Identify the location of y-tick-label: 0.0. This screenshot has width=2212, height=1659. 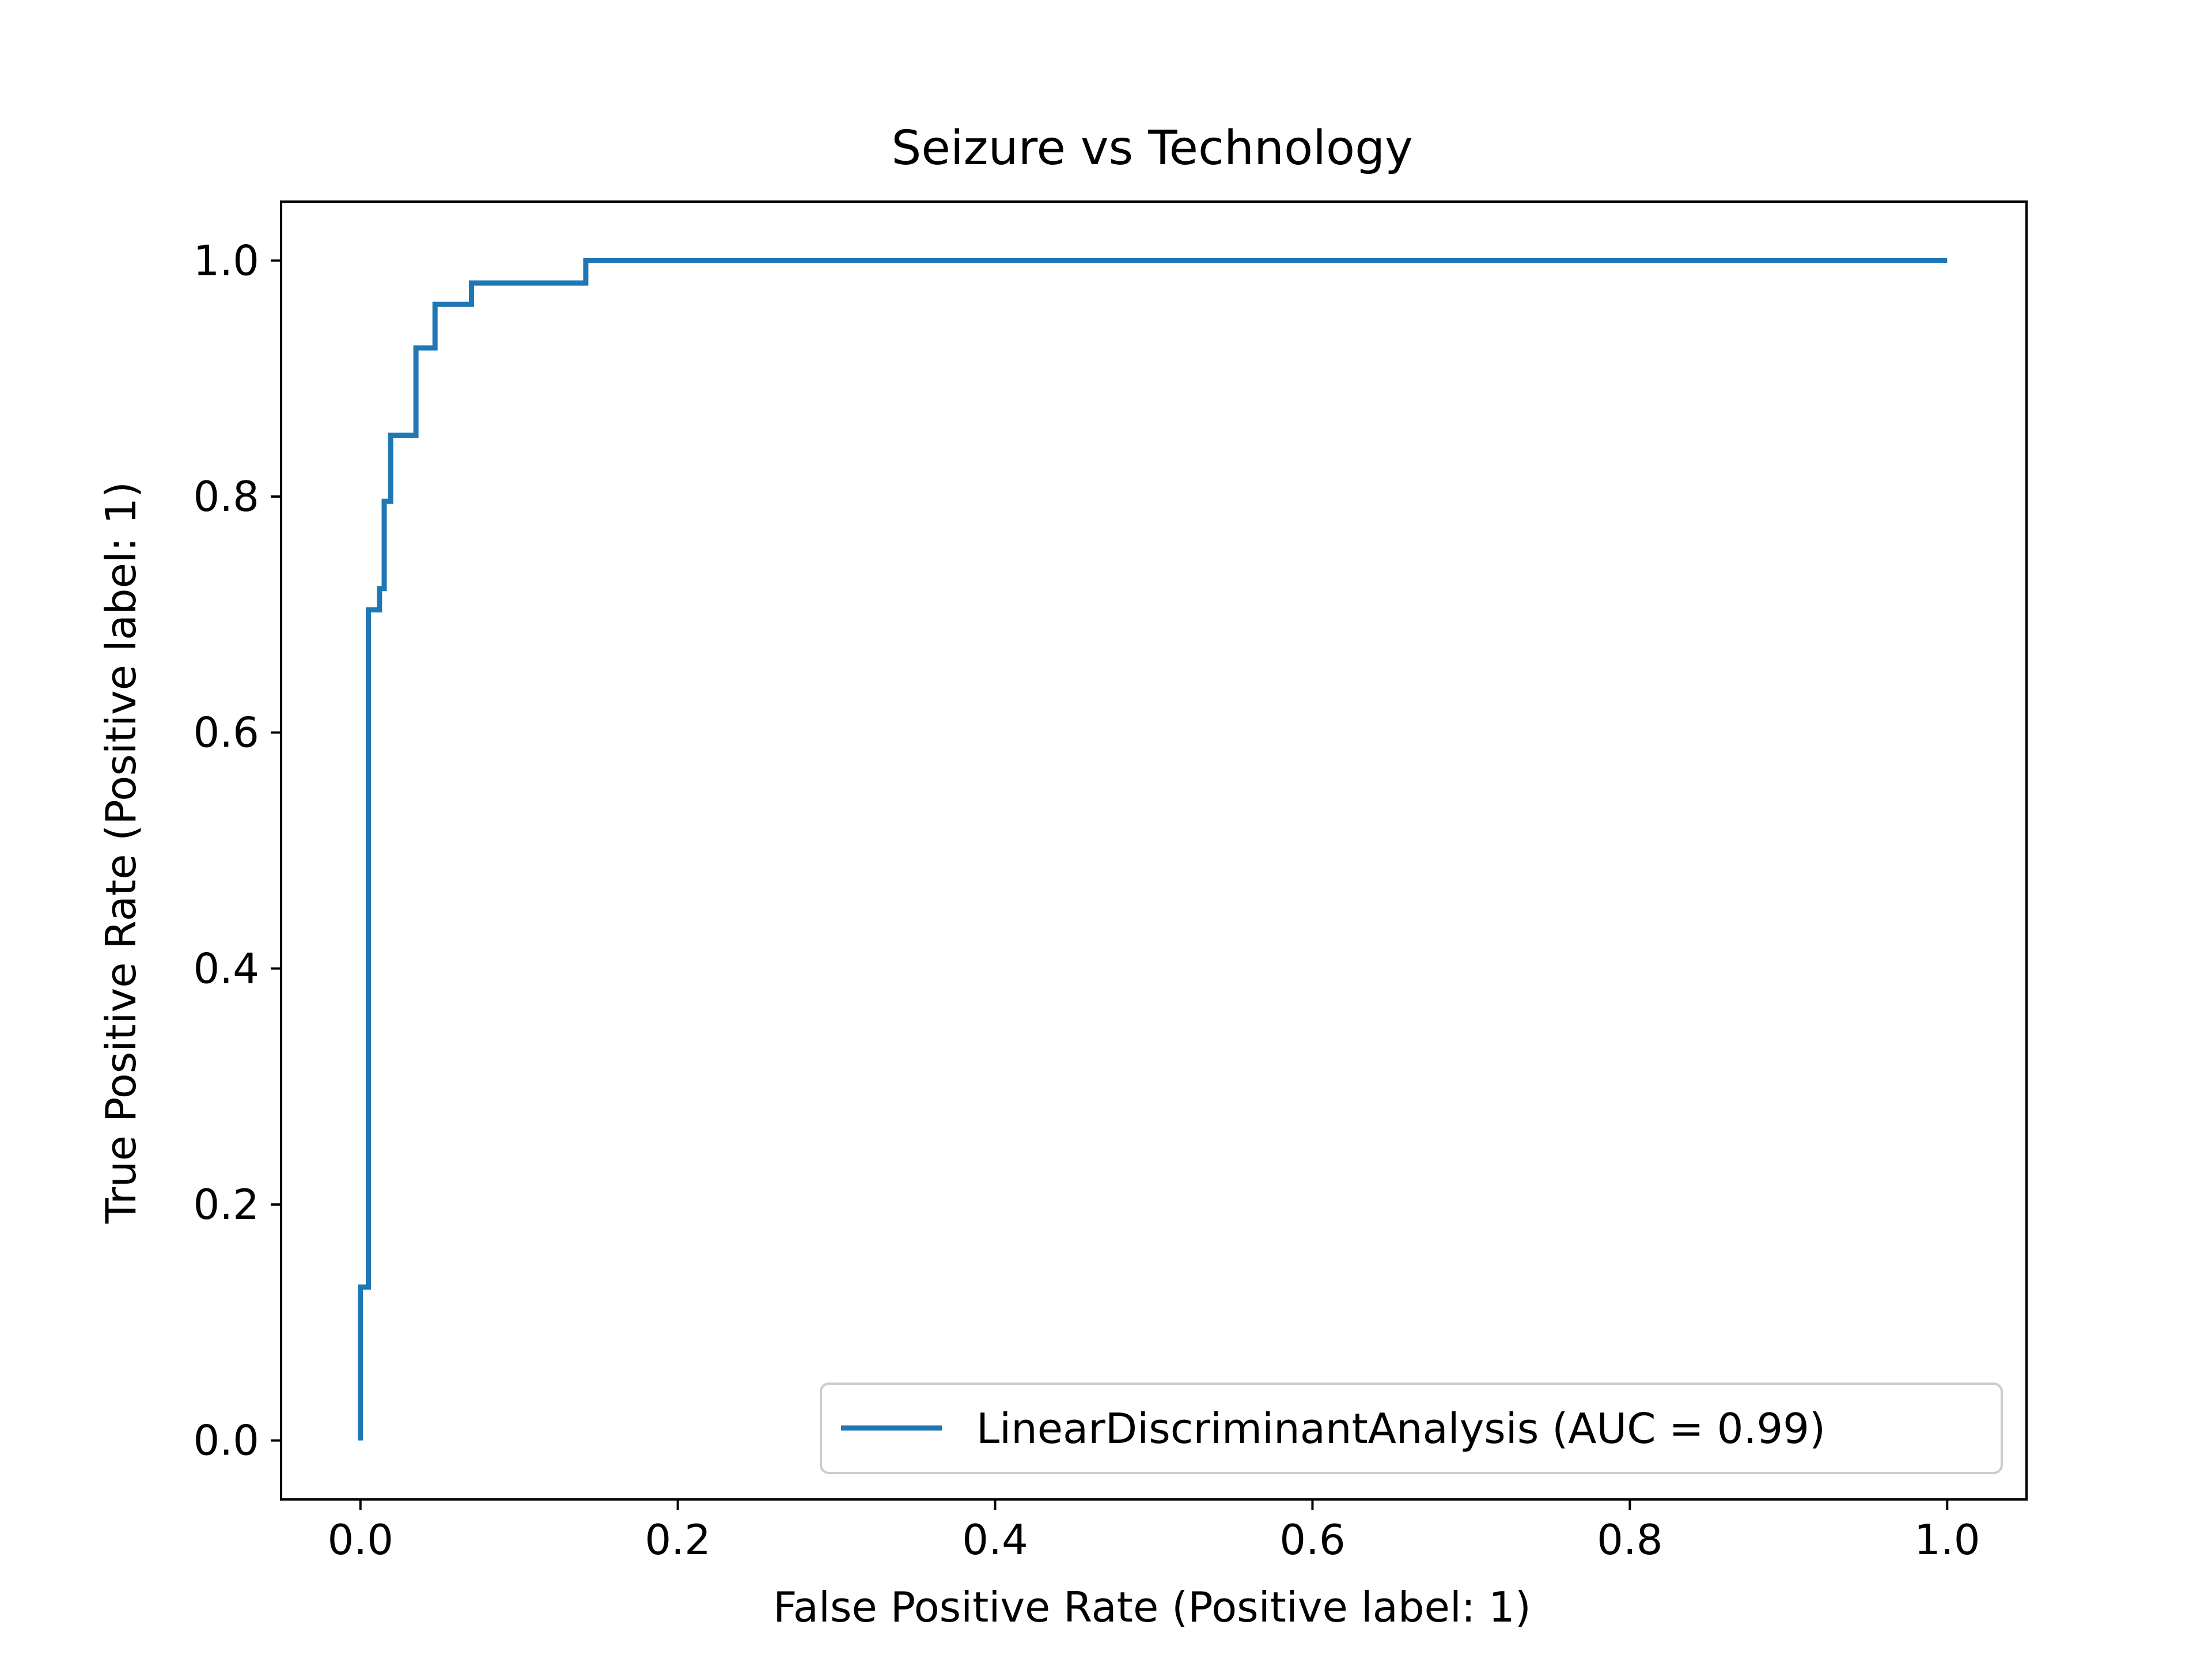
(226, 1440).